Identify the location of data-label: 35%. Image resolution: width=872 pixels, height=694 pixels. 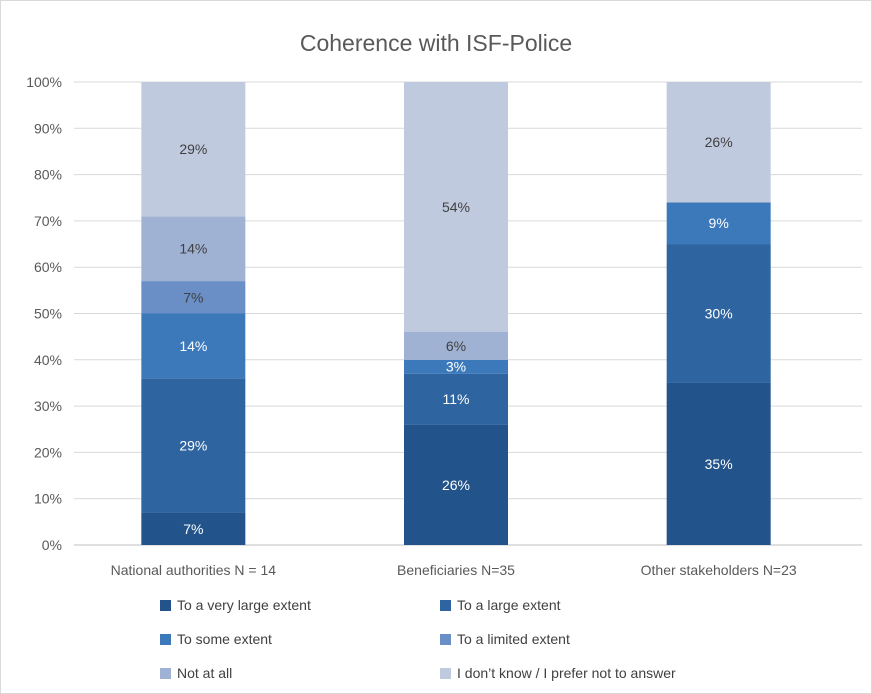
(719, 464).